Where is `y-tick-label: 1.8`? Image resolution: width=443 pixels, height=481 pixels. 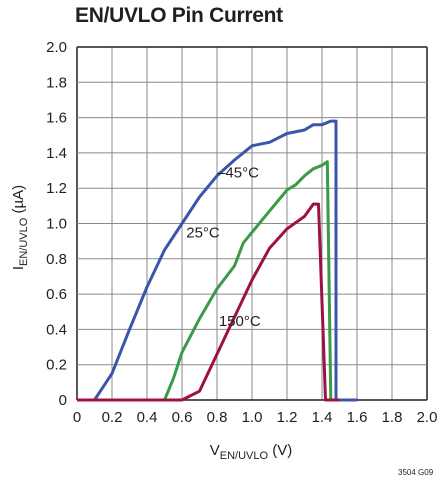
y-tick-label: 1.8 is located at coordinates (56, 82).